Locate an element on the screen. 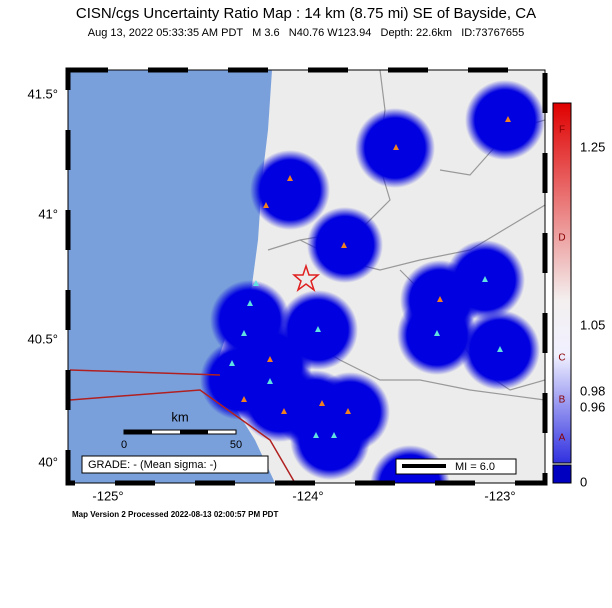  legend-text: MI = 6.0 is located at coordinates (475, 467).